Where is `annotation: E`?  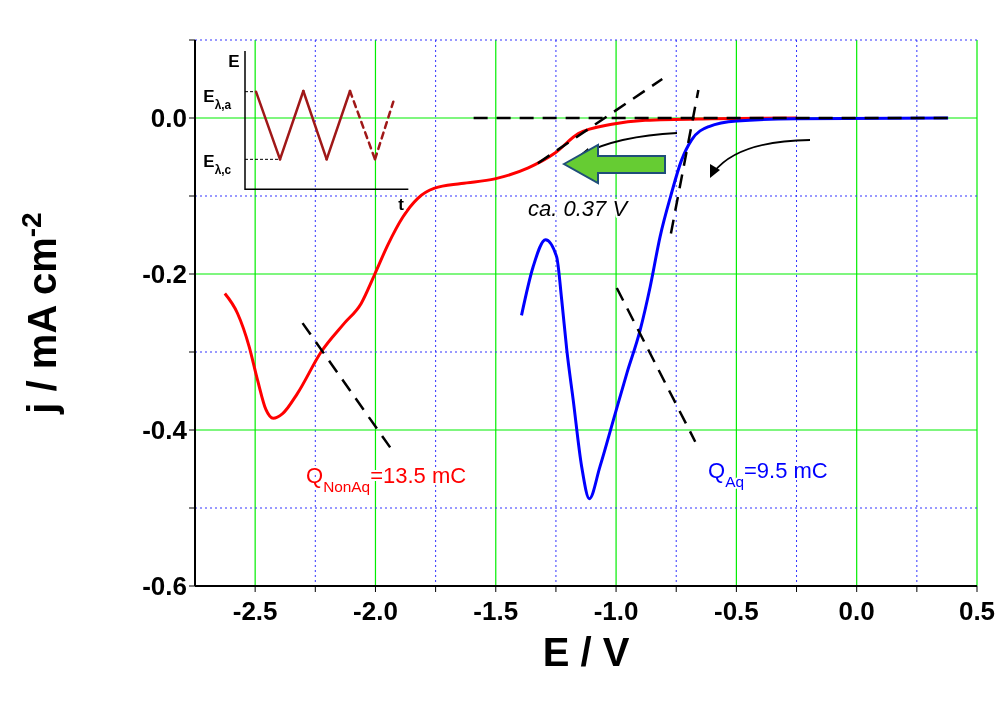 annotation: E is located at coordinates (234, 61).